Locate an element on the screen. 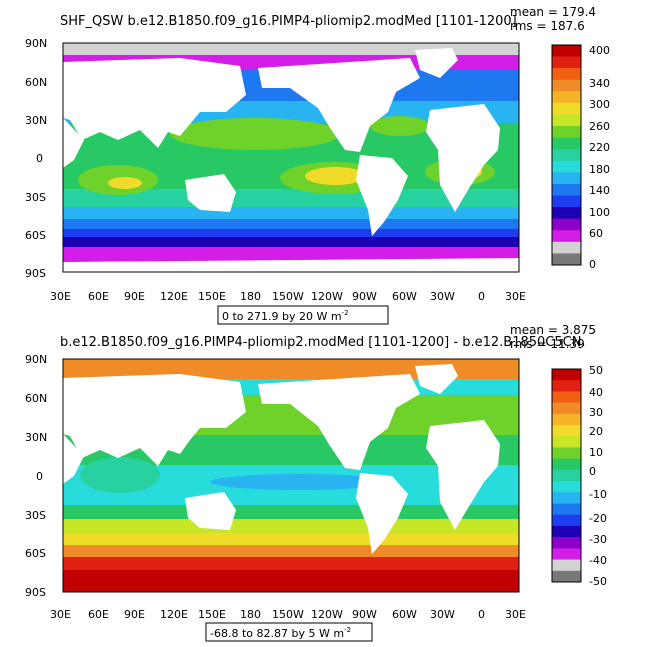 The height and width of the screenshot is (647, 647). colorbar-label: 220 is located at coordinates (599, 147).